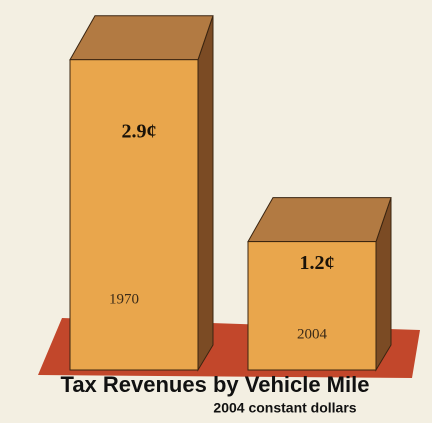 The width and height of the screenshot is (432, 423). Describe the element at coordinates (215, 384) in the screenshot. I see `chart-title: Tax Revenues by Vehicle Mile` at that location.